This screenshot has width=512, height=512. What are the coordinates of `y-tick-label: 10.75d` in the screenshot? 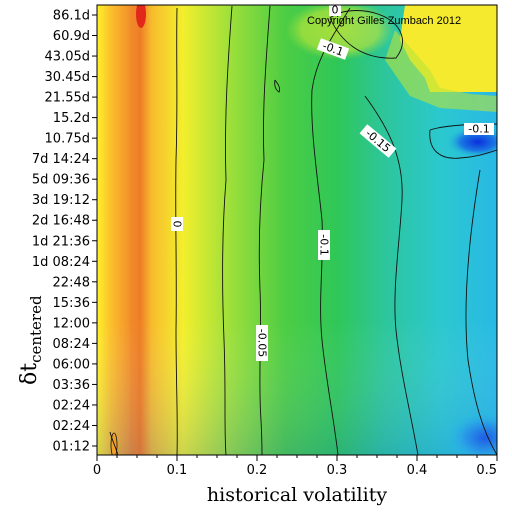 It's located at (67, 139).